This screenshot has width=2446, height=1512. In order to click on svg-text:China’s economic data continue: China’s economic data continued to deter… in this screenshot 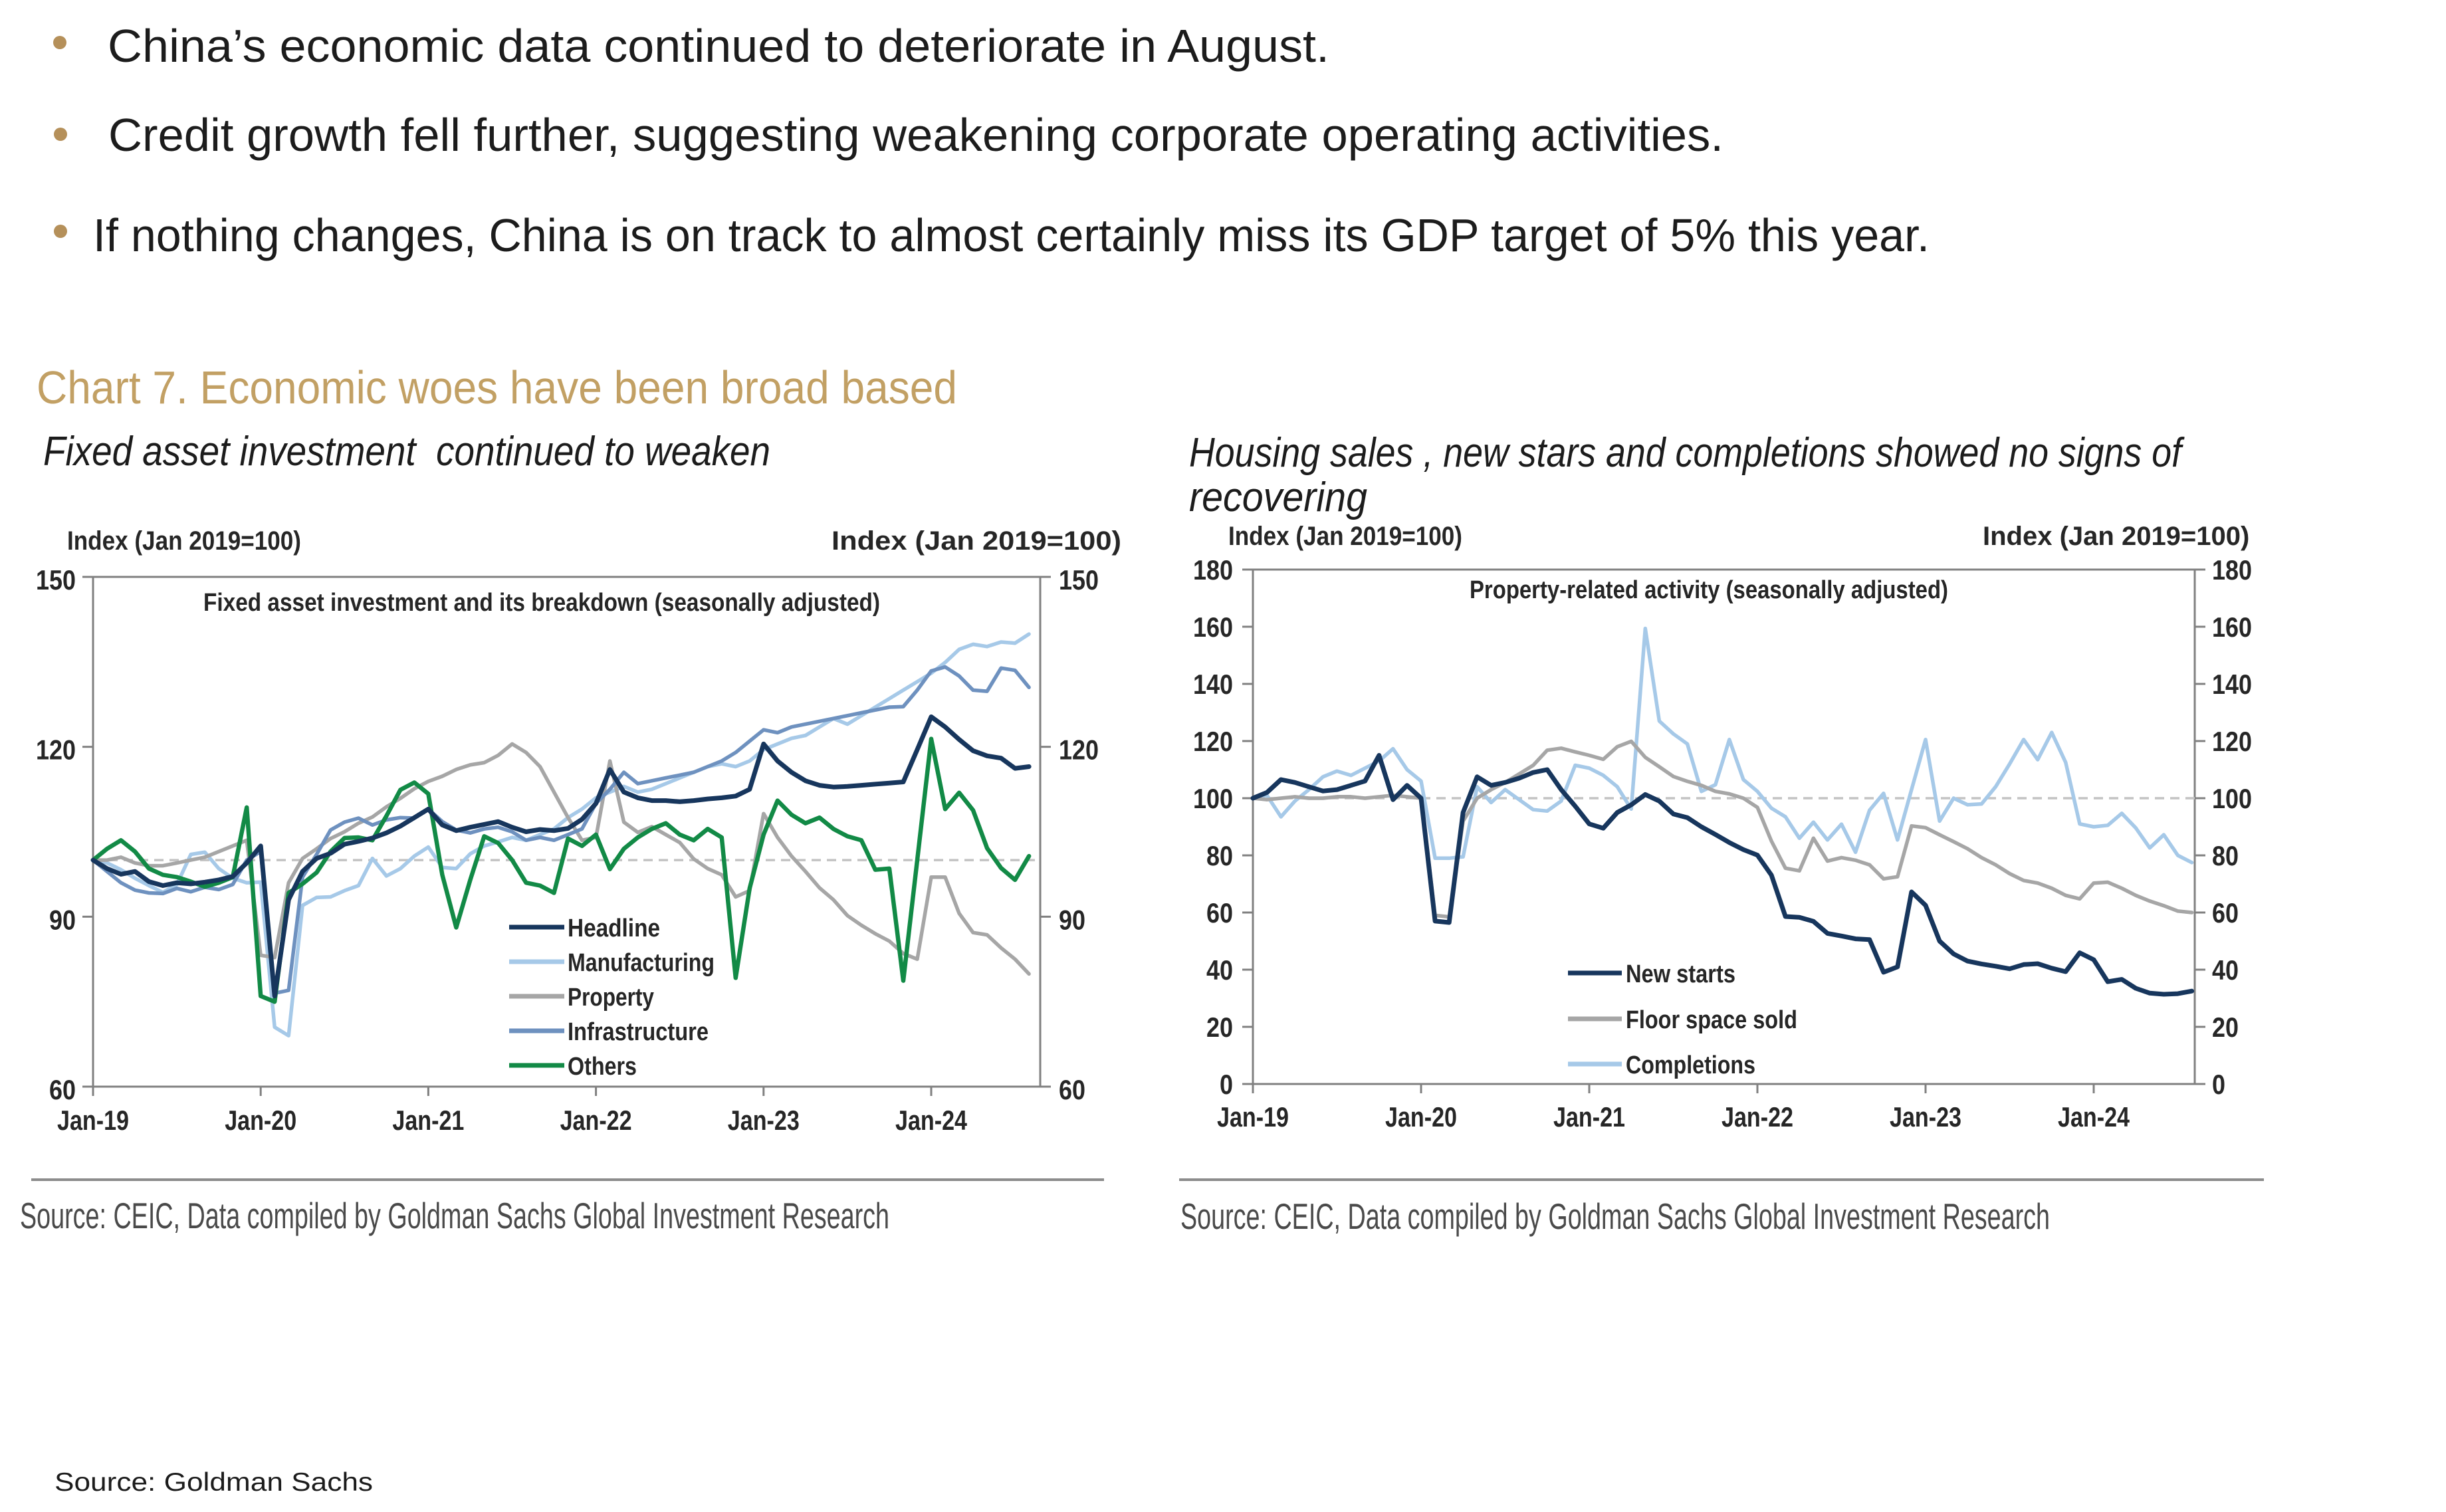, I will do `click(718, 46)`.